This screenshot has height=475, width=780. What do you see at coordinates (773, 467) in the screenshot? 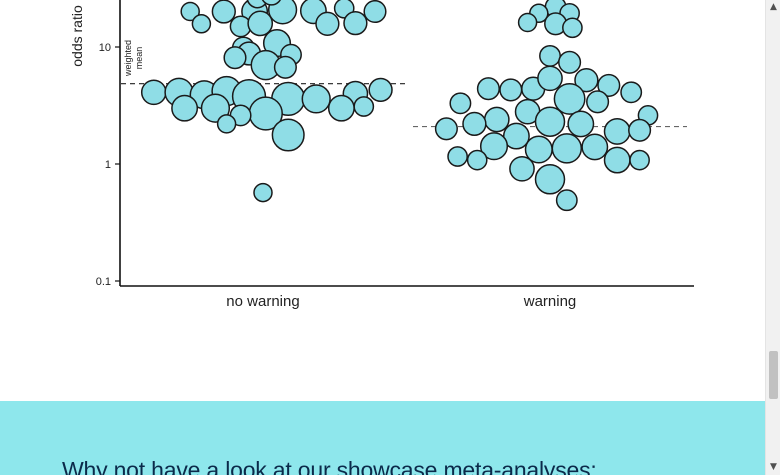
I see `scroll-down-icon: ▼` at bounding box center [773, 467].